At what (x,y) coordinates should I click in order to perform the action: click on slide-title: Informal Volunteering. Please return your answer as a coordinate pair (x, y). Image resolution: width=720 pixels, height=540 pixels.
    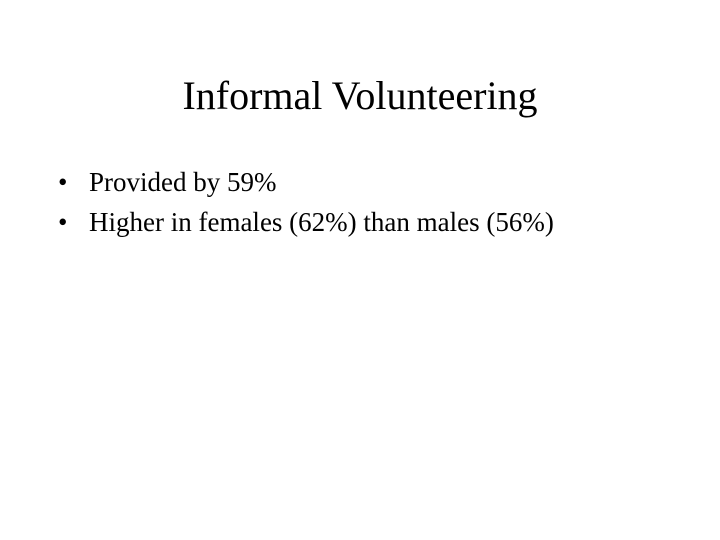
    Looking at the image, I should click on (360, 95).